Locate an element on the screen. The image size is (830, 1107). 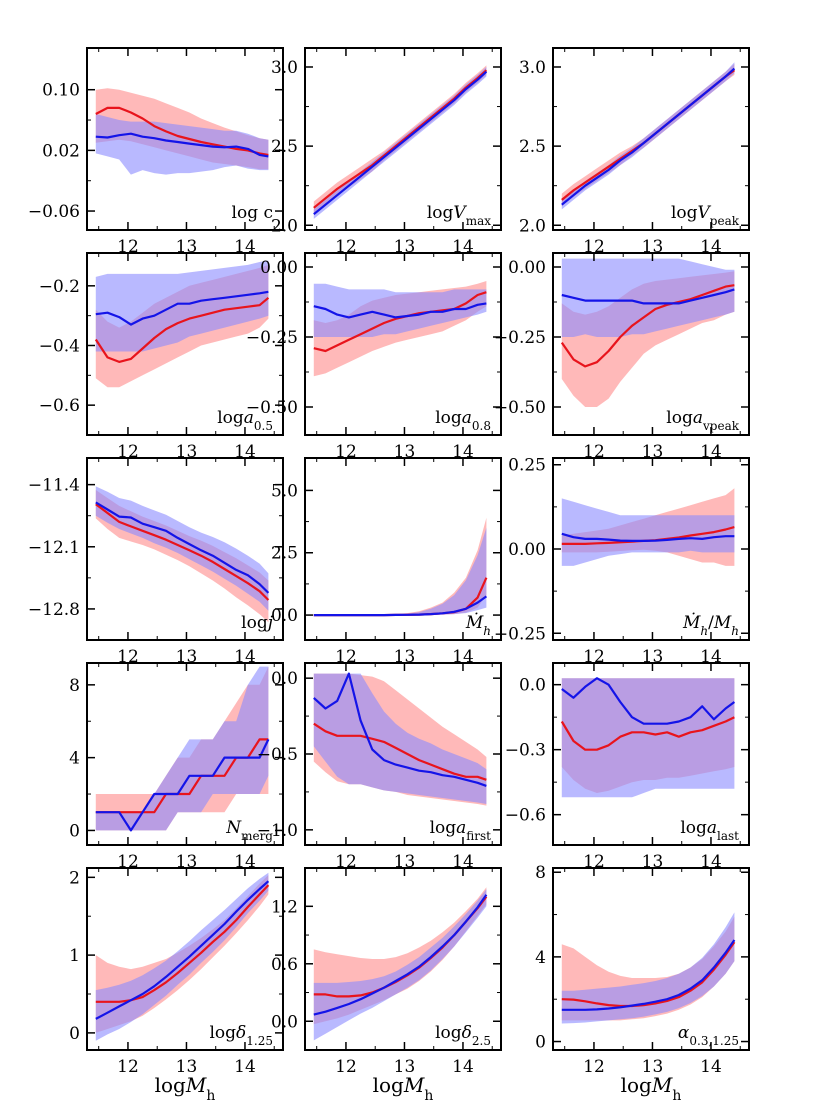
panel-label: logalast is located at coordinates (709, 830).